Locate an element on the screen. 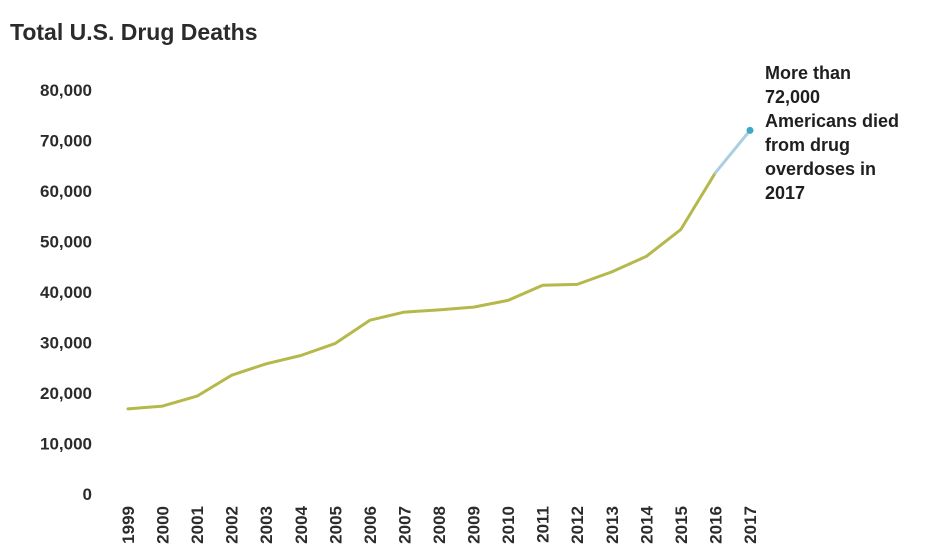  y-tick-label: 50,000 is located at coordinates (66, 242).